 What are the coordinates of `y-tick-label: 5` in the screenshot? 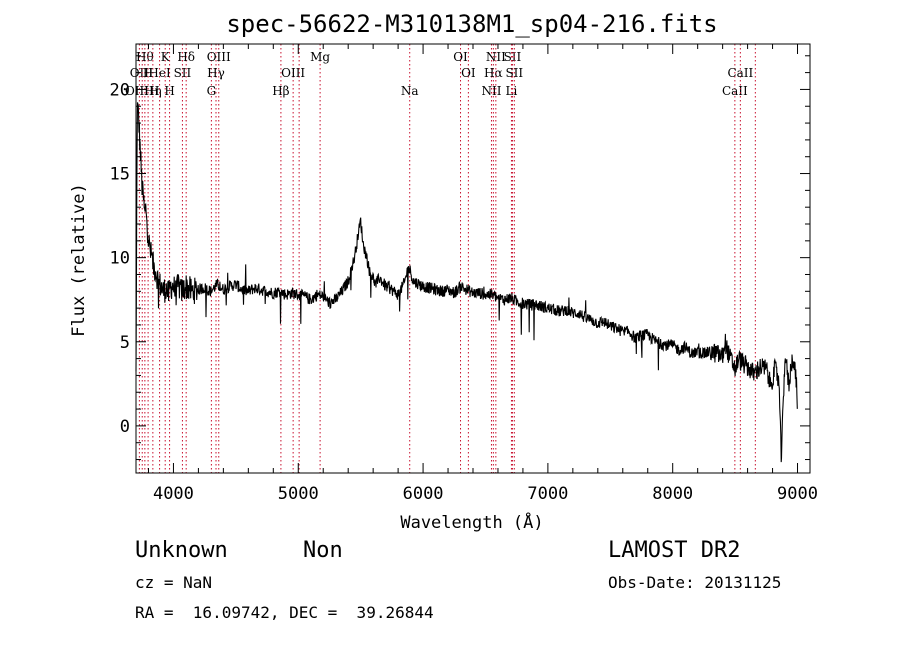 It's located at (125, 343).